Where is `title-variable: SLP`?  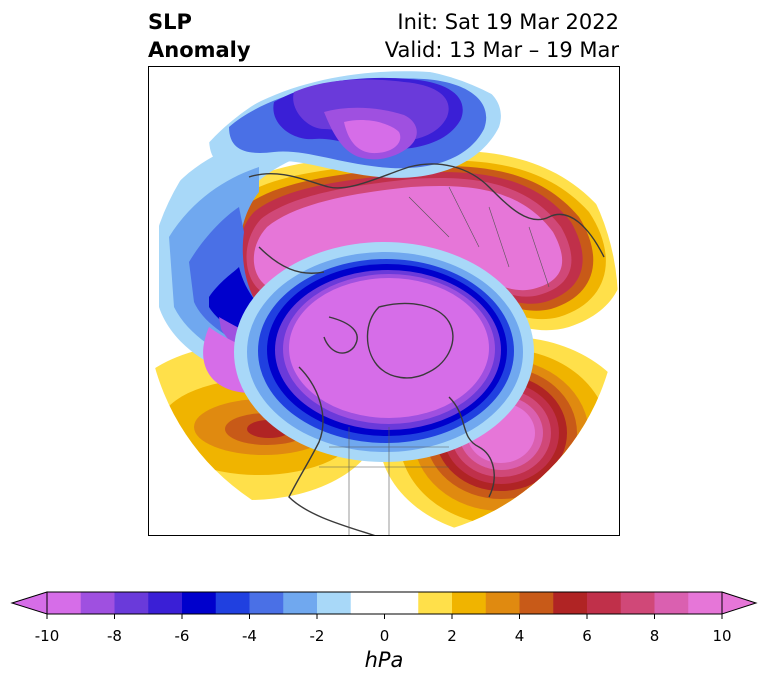
title-variable: SLP is located at coordinates (170, 22).